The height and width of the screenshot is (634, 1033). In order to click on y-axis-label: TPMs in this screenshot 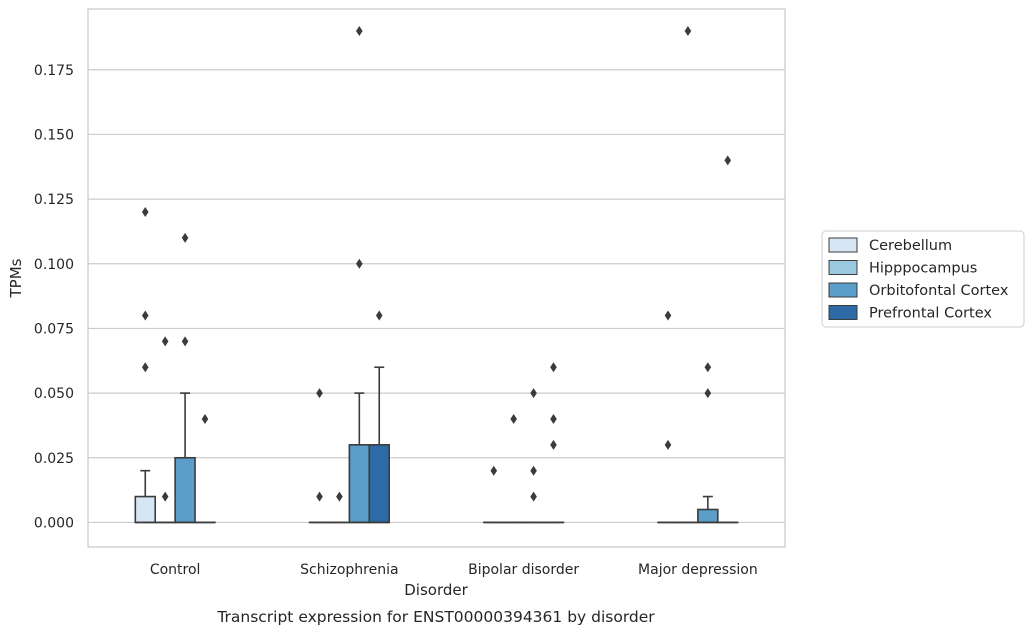, I will do `click(16, 278)`.